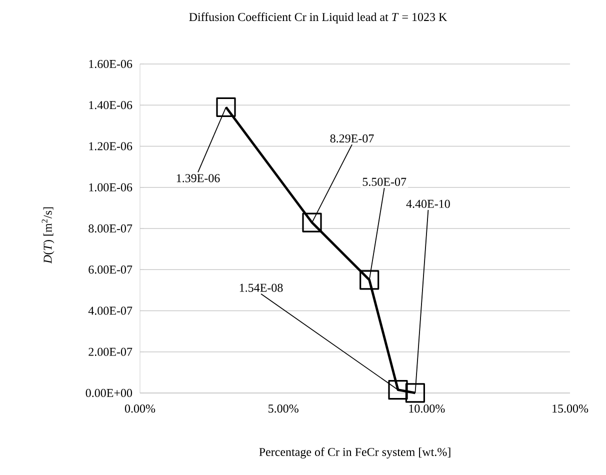 The image size is (606, 475). Describe the element at coordinates (261, 288) in the screenshot. I see `data-label: 1.54E-08` at that location.